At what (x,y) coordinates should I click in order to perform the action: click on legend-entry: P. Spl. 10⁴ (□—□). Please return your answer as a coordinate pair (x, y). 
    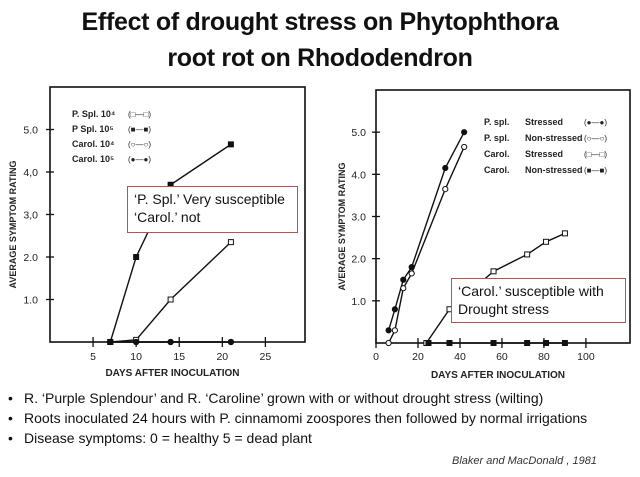
    Looking at the image, I should click on (111, 114).